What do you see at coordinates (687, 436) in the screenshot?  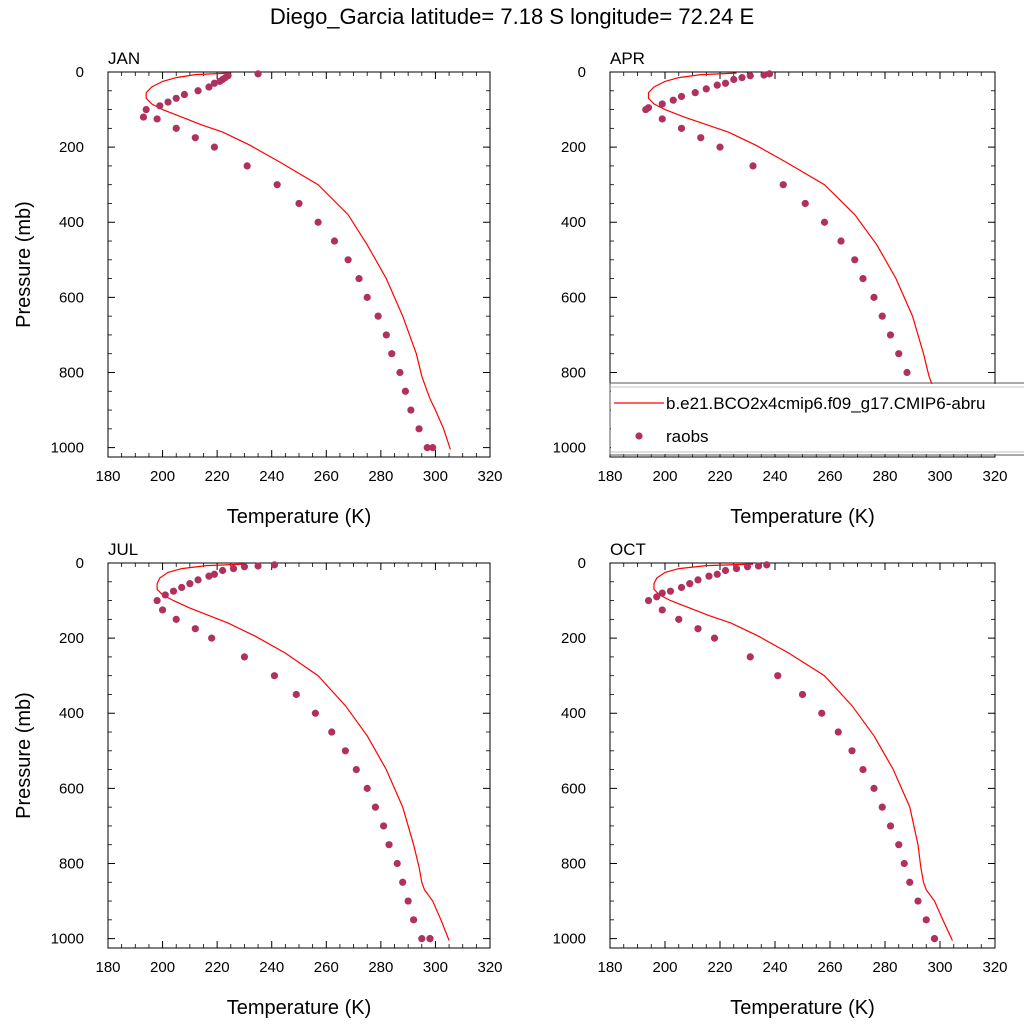 I see `legend-obs-label: raobs` at bounding box center [687, 436].